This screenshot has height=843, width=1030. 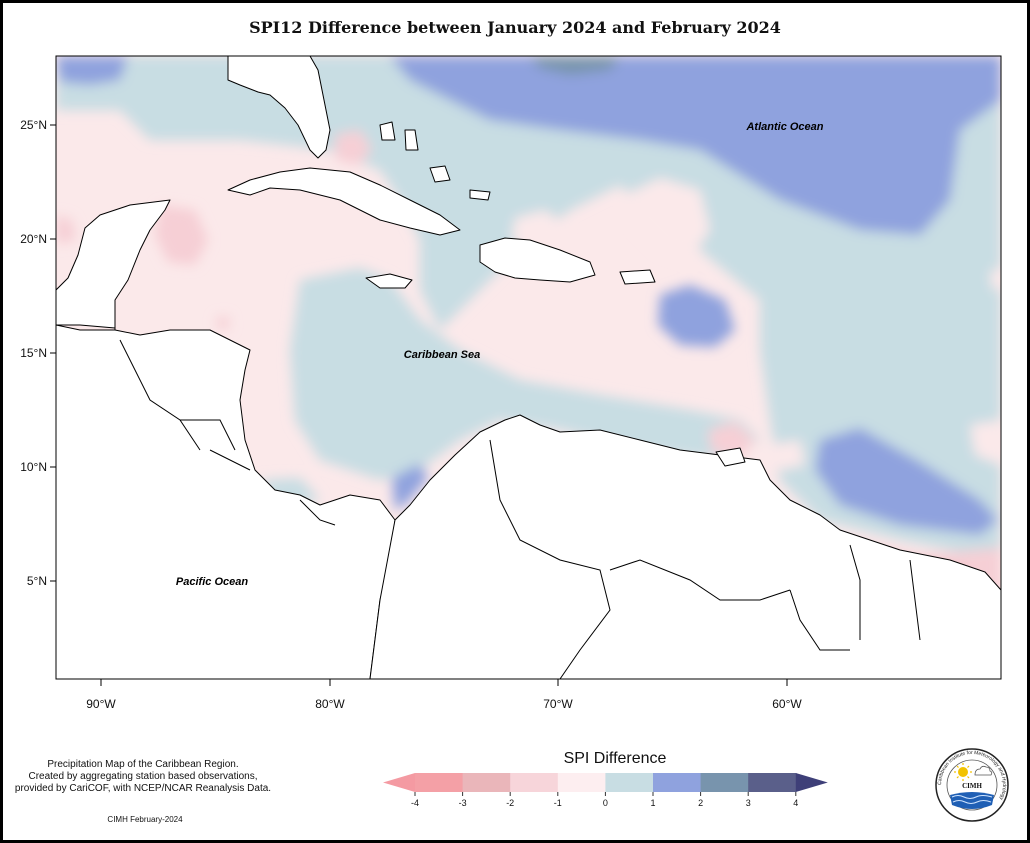 I want to click on label-caribbean: Caribbean Sea, so click(x=442, y=355).